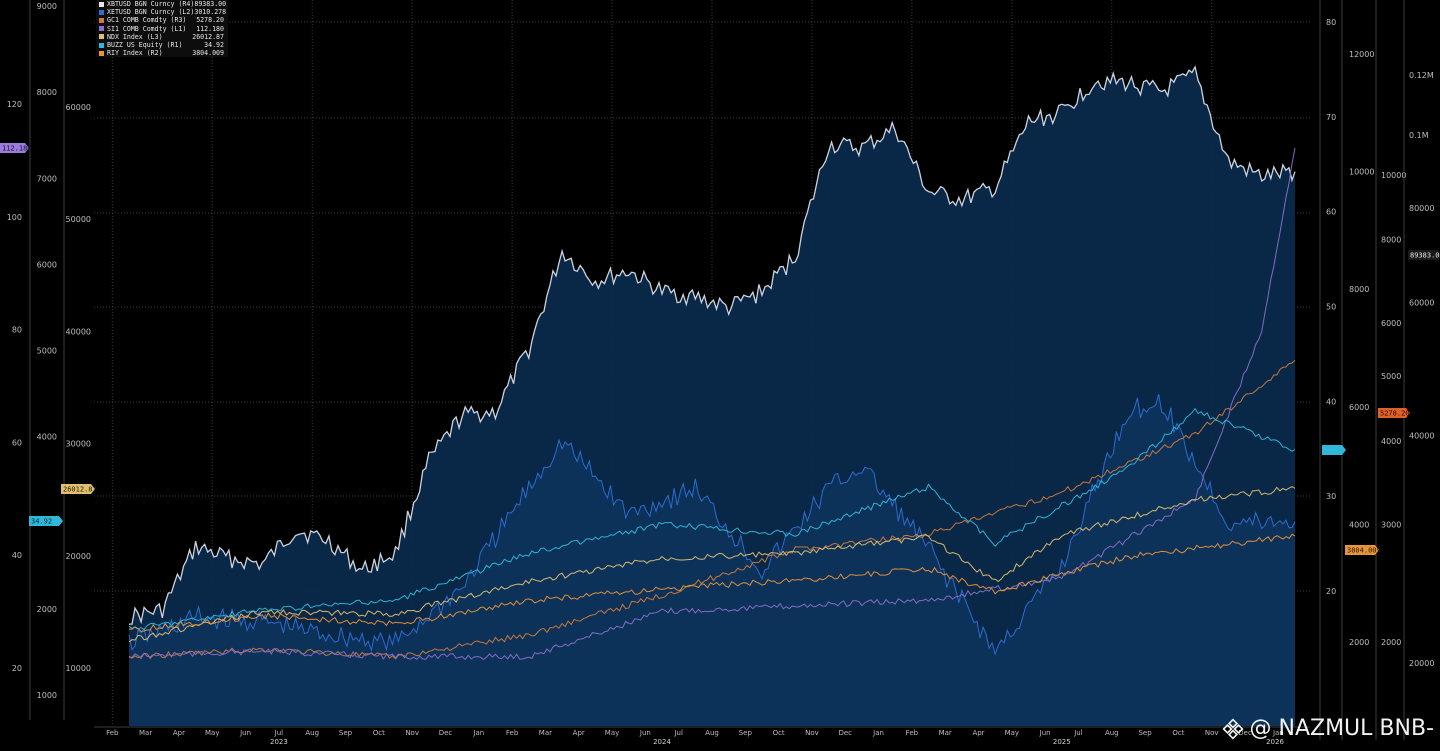 This screenshot has width=1440, height=751. I want to click on flag-riy-bg, so click(1362, 550).